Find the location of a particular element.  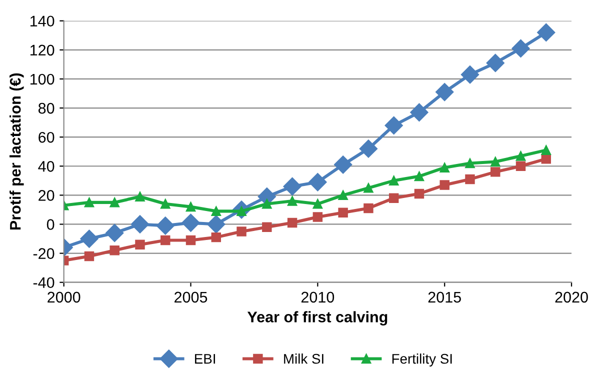

legend-label: EBI is located at coordinates (205, 359).